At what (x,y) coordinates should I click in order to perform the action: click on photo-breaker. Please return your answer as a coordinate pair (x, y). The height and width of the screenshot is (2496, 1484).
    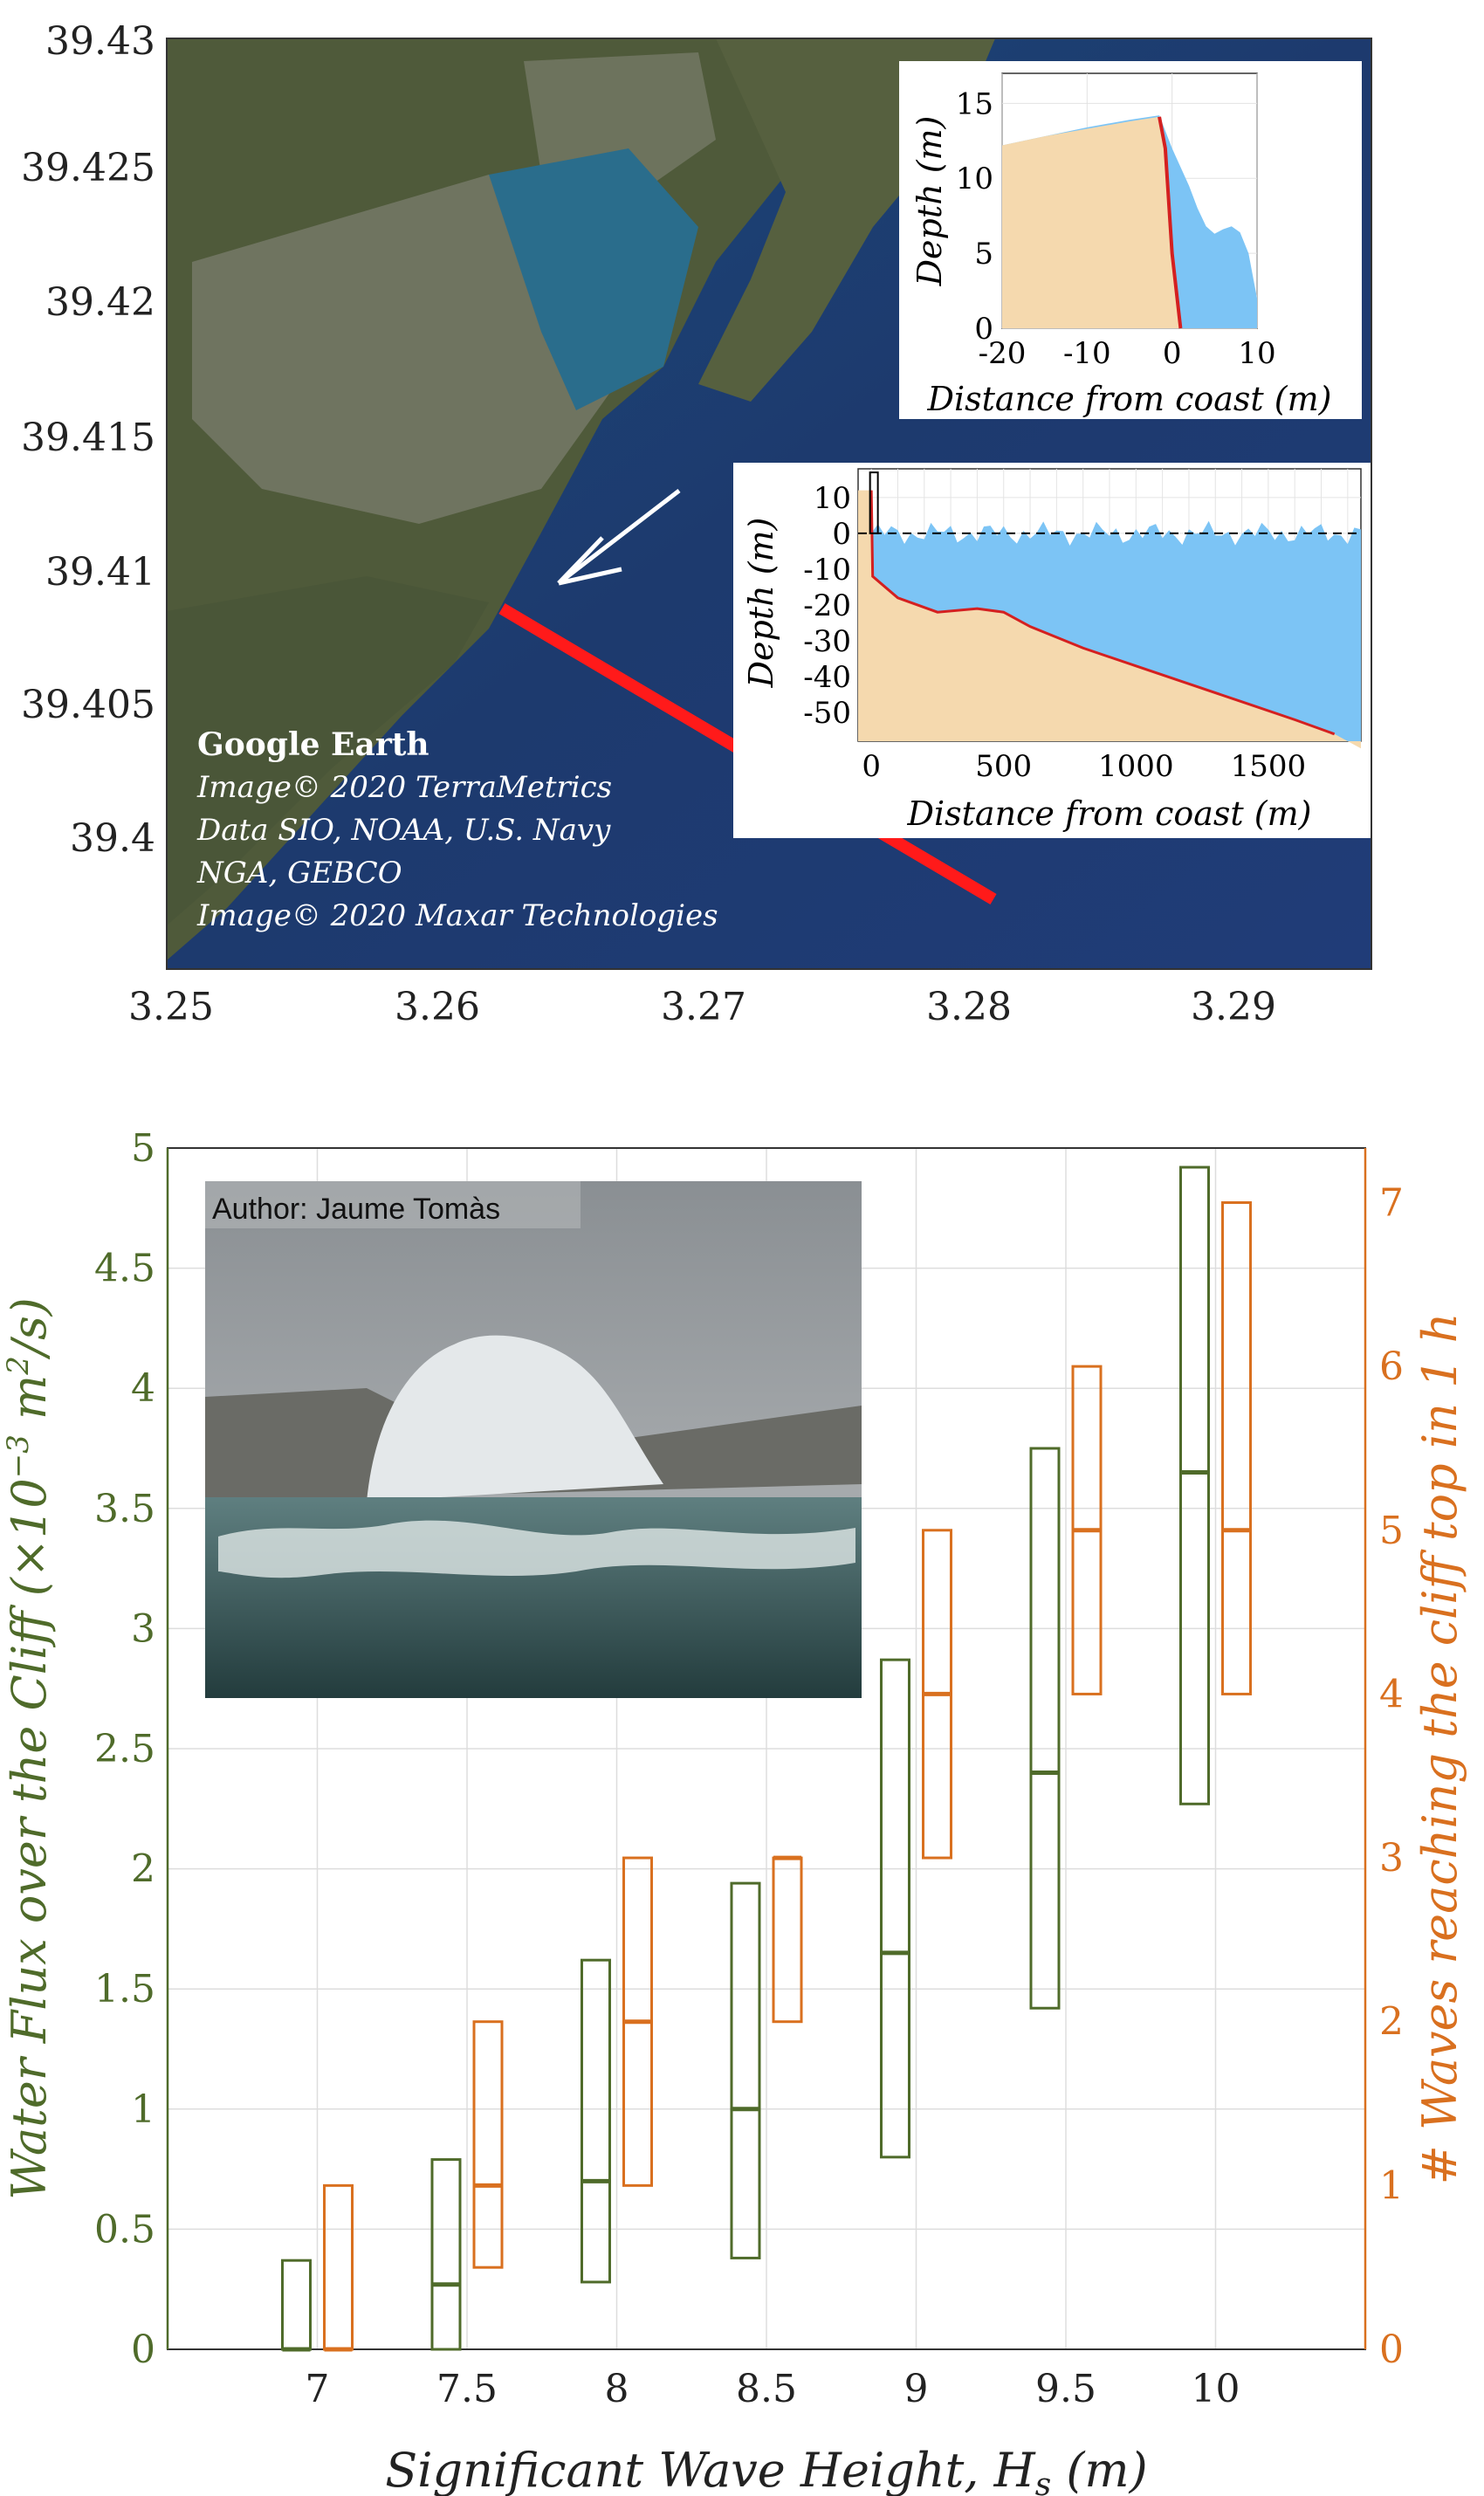
    Looking at the image, I should click on (536, 1549).